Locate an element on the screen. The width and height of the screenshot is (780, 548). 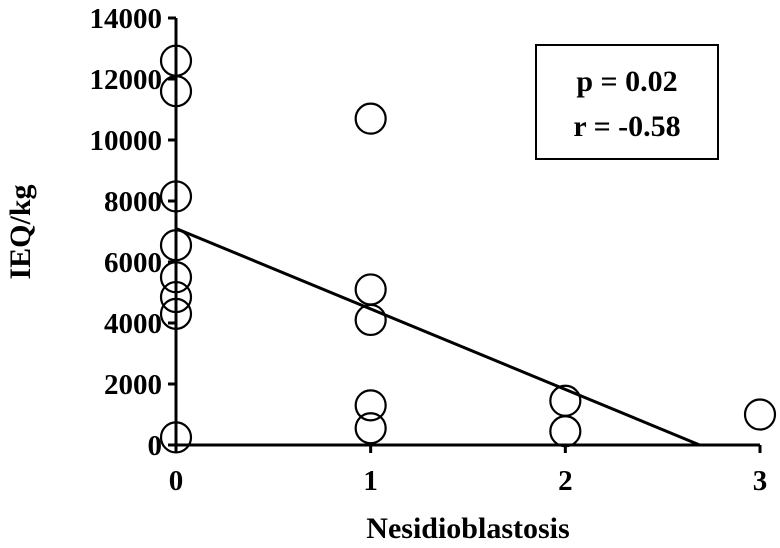
y-tick-label: 14000 is located at coordinates (126, 19).